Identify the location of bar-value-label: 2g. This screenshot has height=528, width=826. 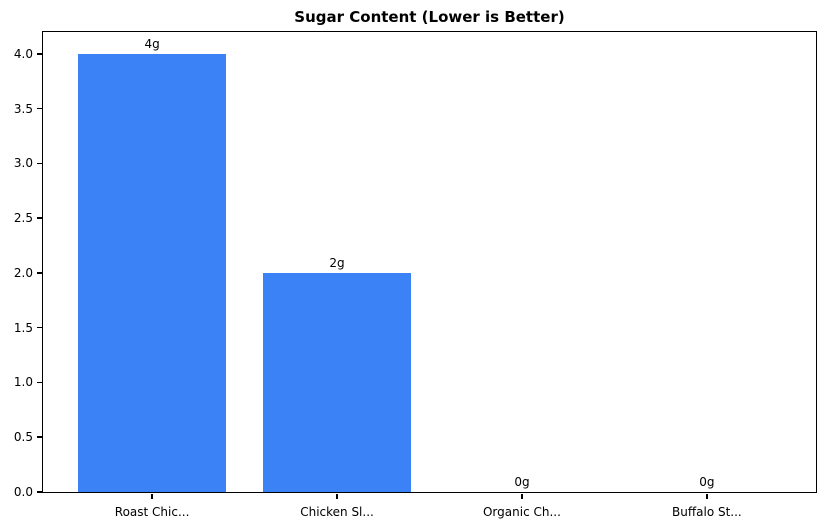
(337, 262).